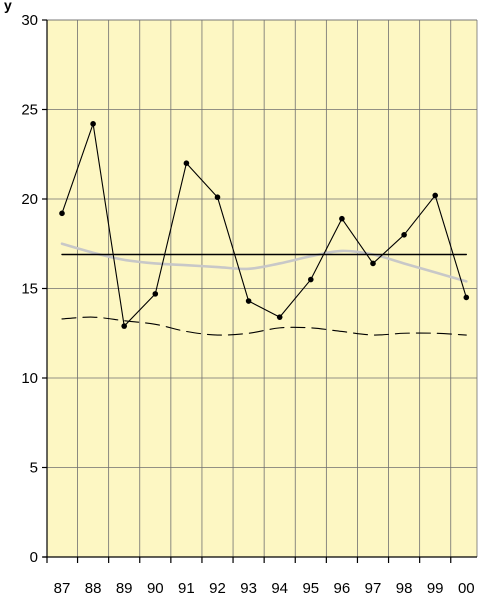  What do you see at coordinates (34, 468) in the screenshot?
I see `y-tick-label: 5` at bounding box center [34, 468].